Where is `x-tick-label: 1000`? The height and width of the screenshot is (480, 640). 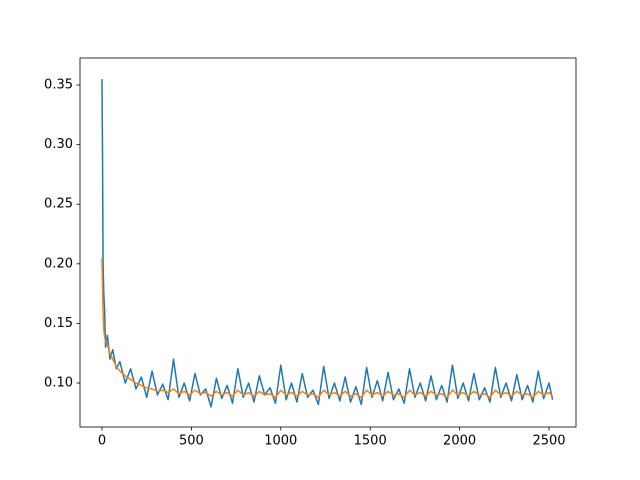 x-tick-label: 1000 is located at coordinates (280, 441).